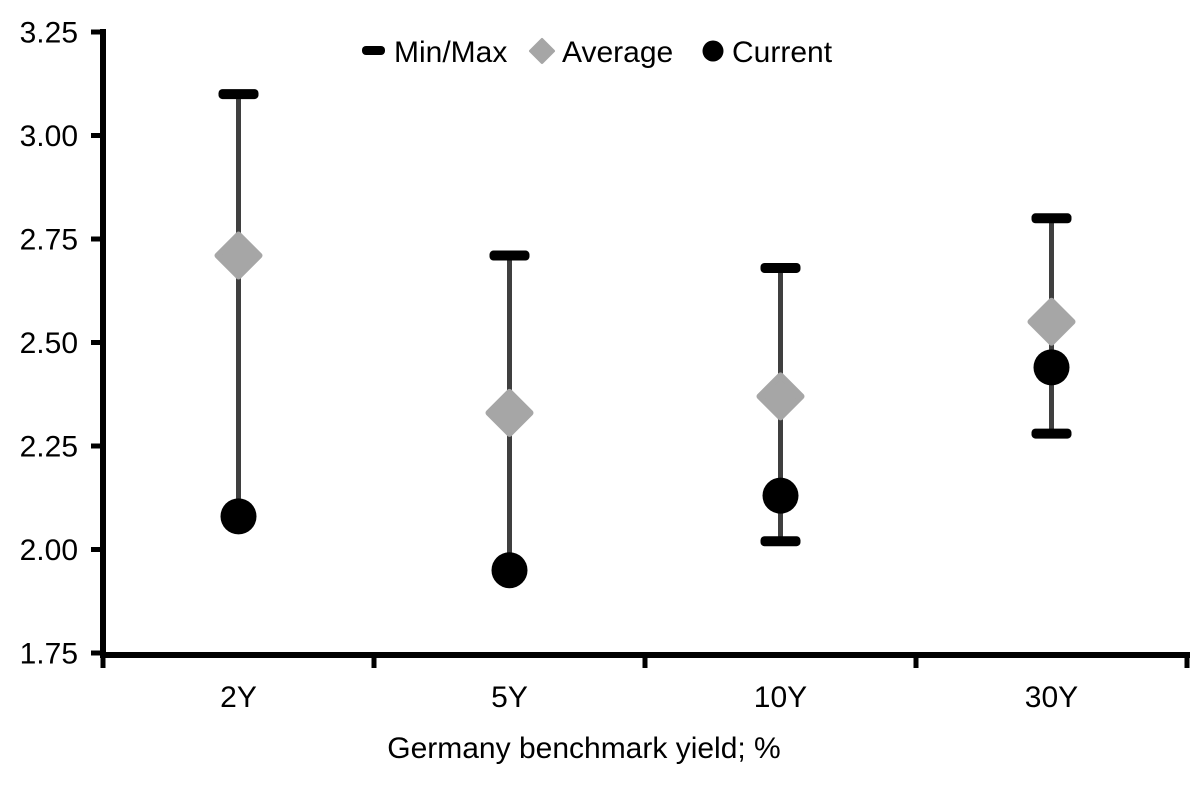 This screenshot has width=1200, height=788. What do you see at coordinates (49, 240) in the screenshot?
I see `y-tick-label: 2.75` at bounding box center [49, 240].